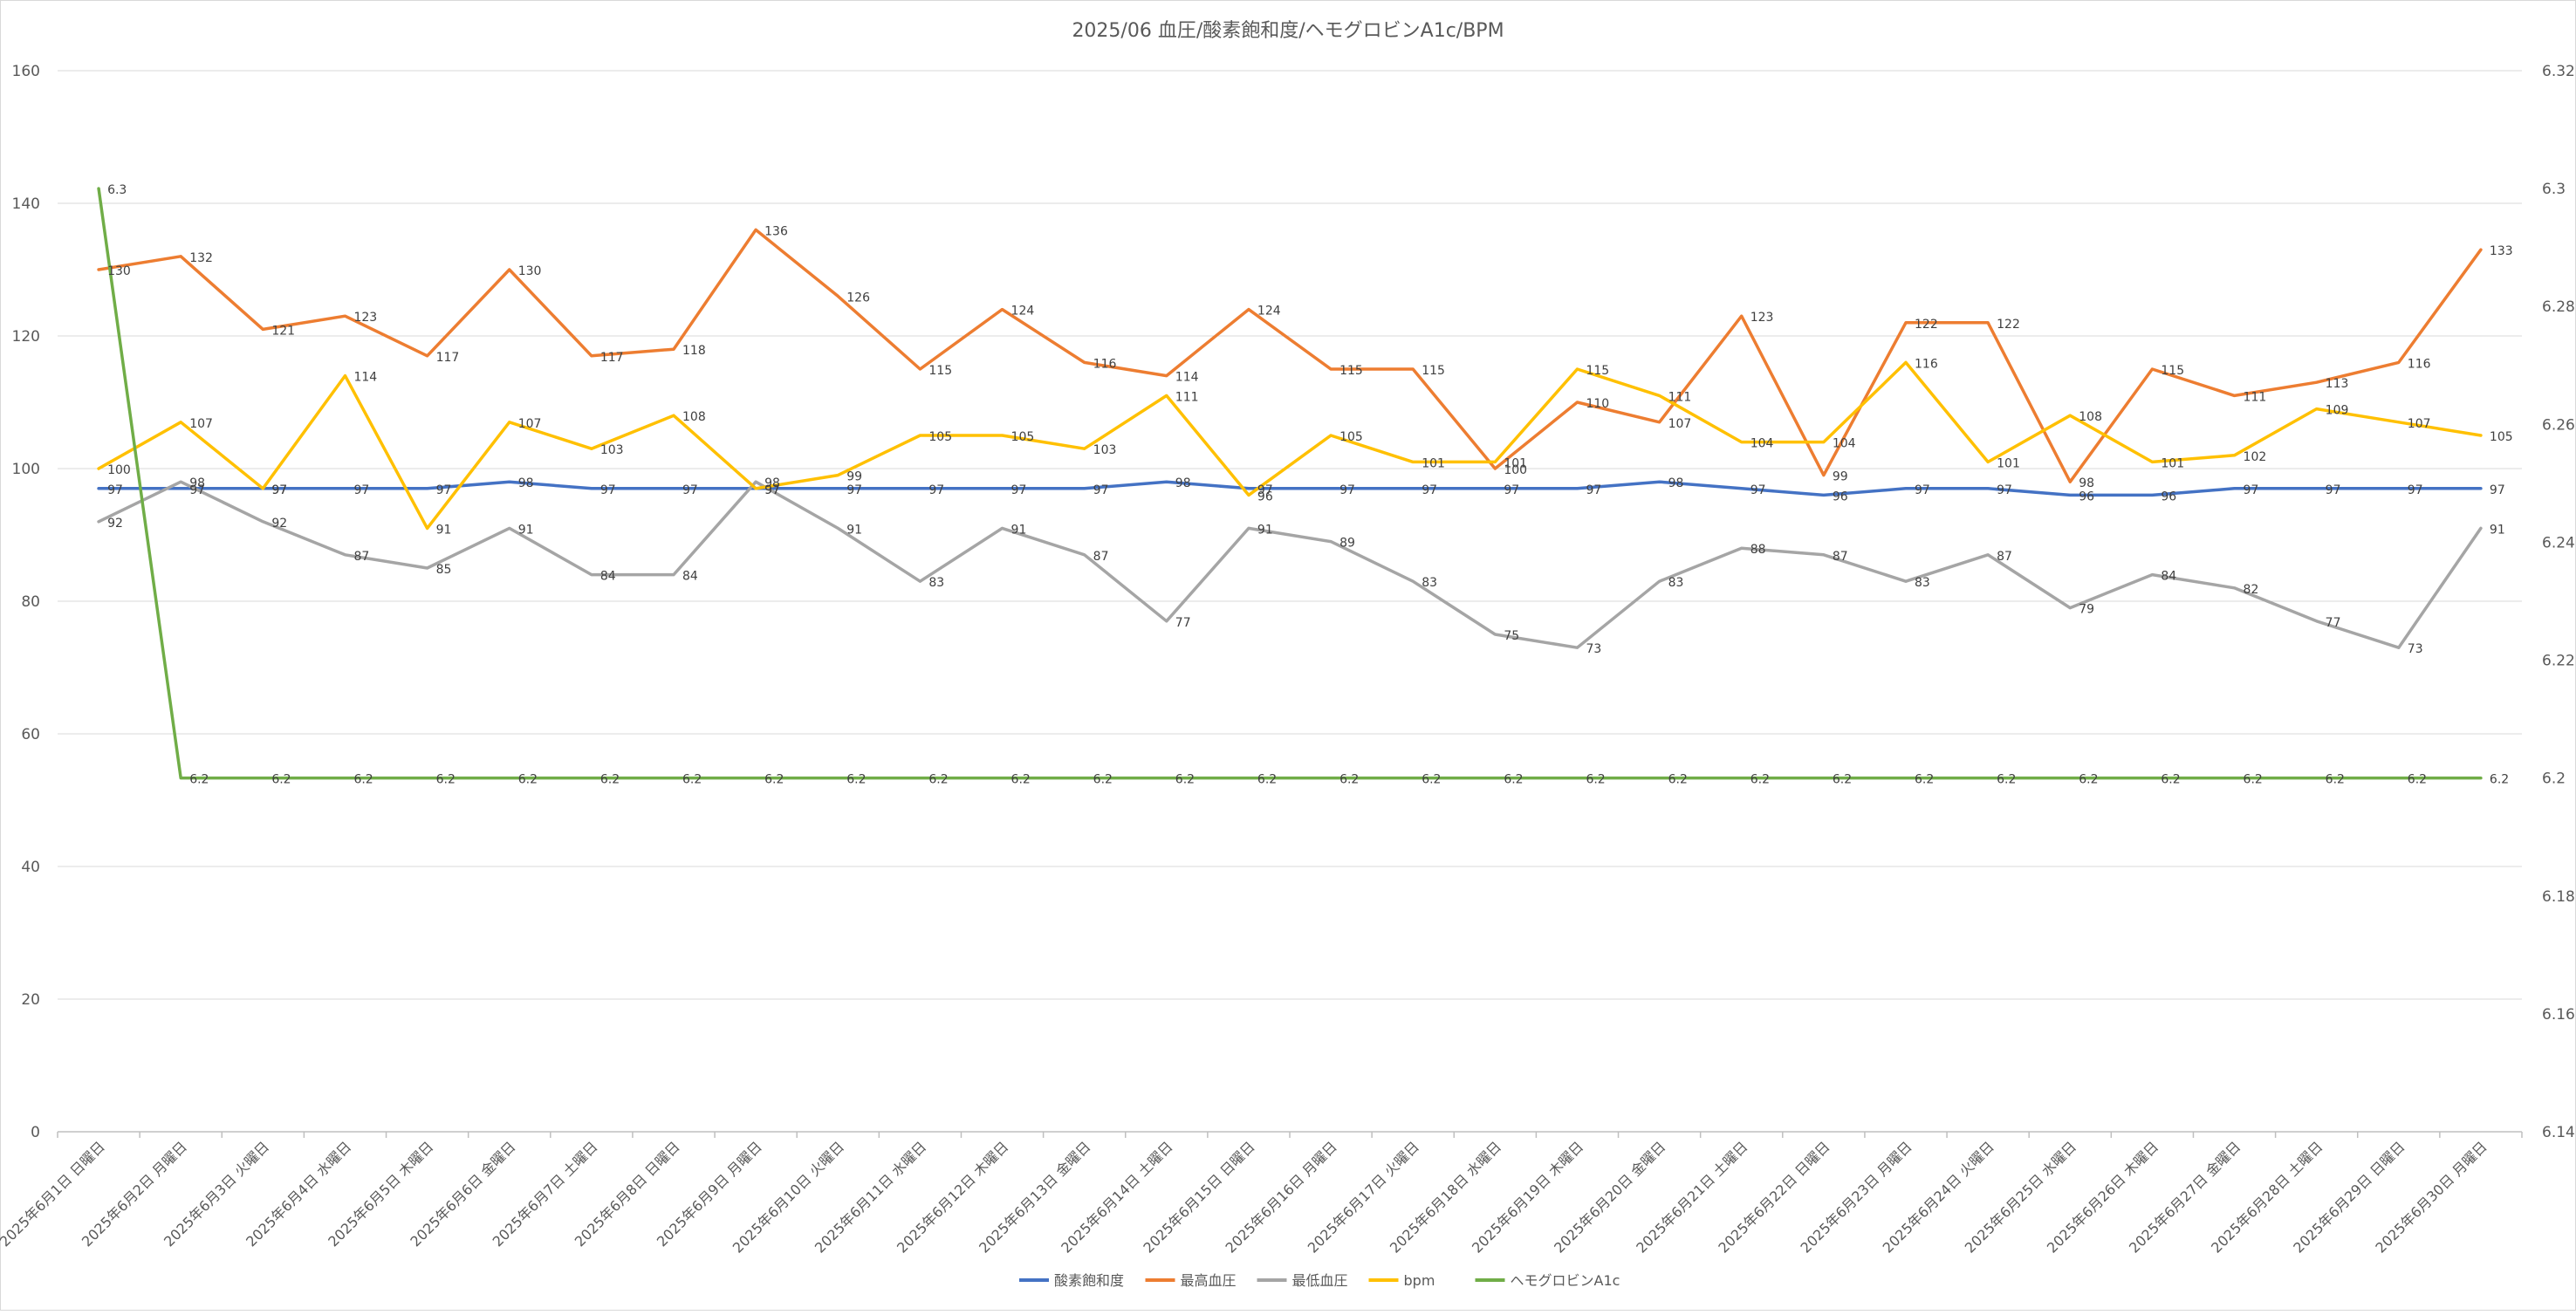 The height and width of the screenshot is (1315, 2576). What do you see at coordinates (1845, 444) in the screenshot?
I see `data-label: 104` at bounding box center [1845, 444].